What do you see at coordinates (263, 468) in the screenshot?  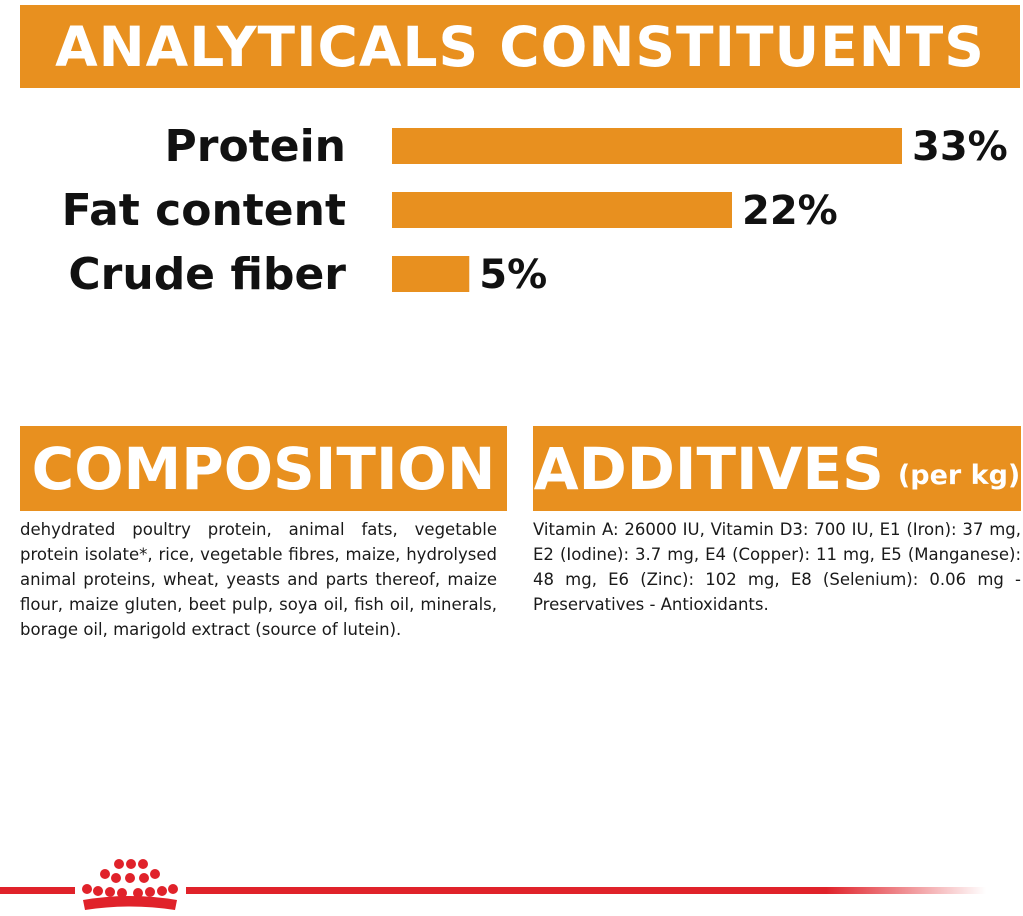 I see `composition-heading: COMPOSITION` at bounding box center [263, 468].